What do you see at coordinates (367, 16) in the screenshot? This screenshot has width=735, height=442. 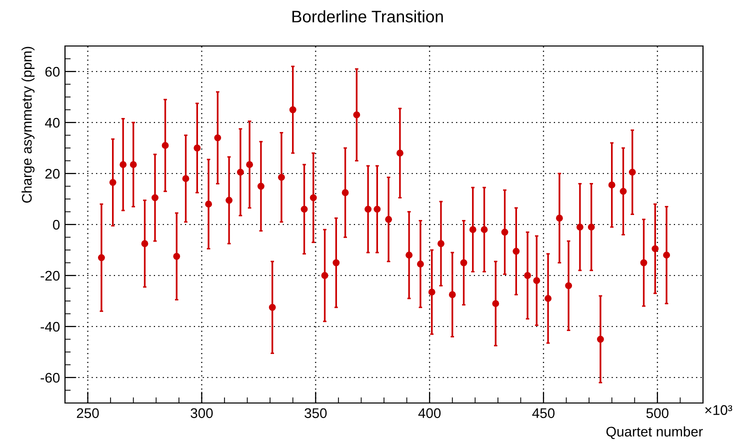 I see `chart-title: Borderline Transition` at bounding box center [367, 16].